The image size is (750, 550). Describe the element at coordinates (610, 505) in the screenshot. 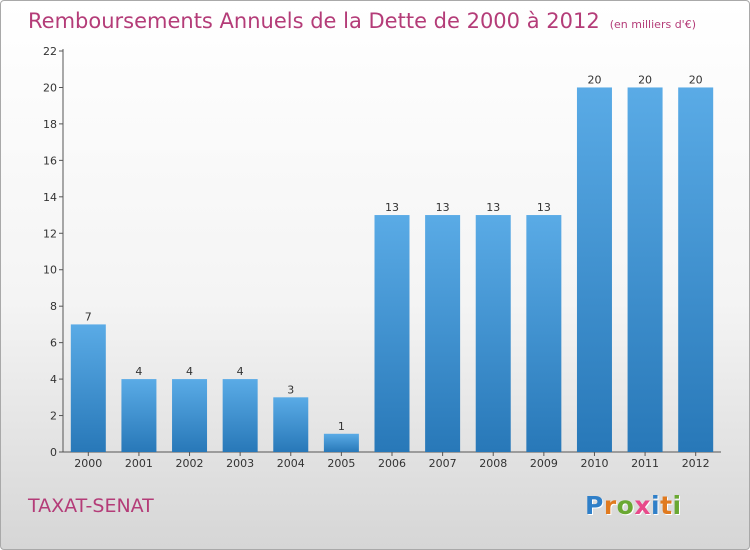

I see `logo-letter: r` at that location.